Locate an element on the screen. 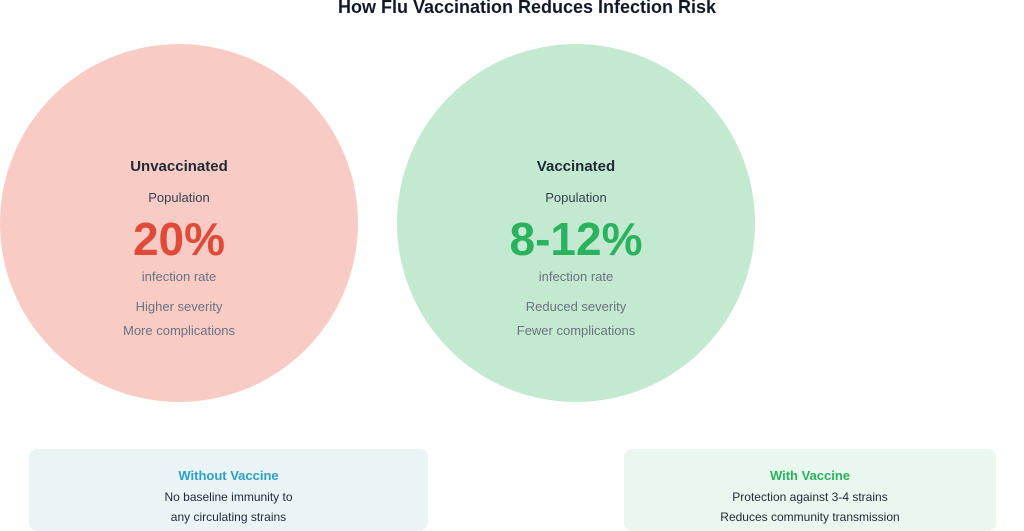 Image resolution: width=1024 pixels, height=531 pixels. vaccinated-rate-label: infection rate is located at coordinates (576, 276).